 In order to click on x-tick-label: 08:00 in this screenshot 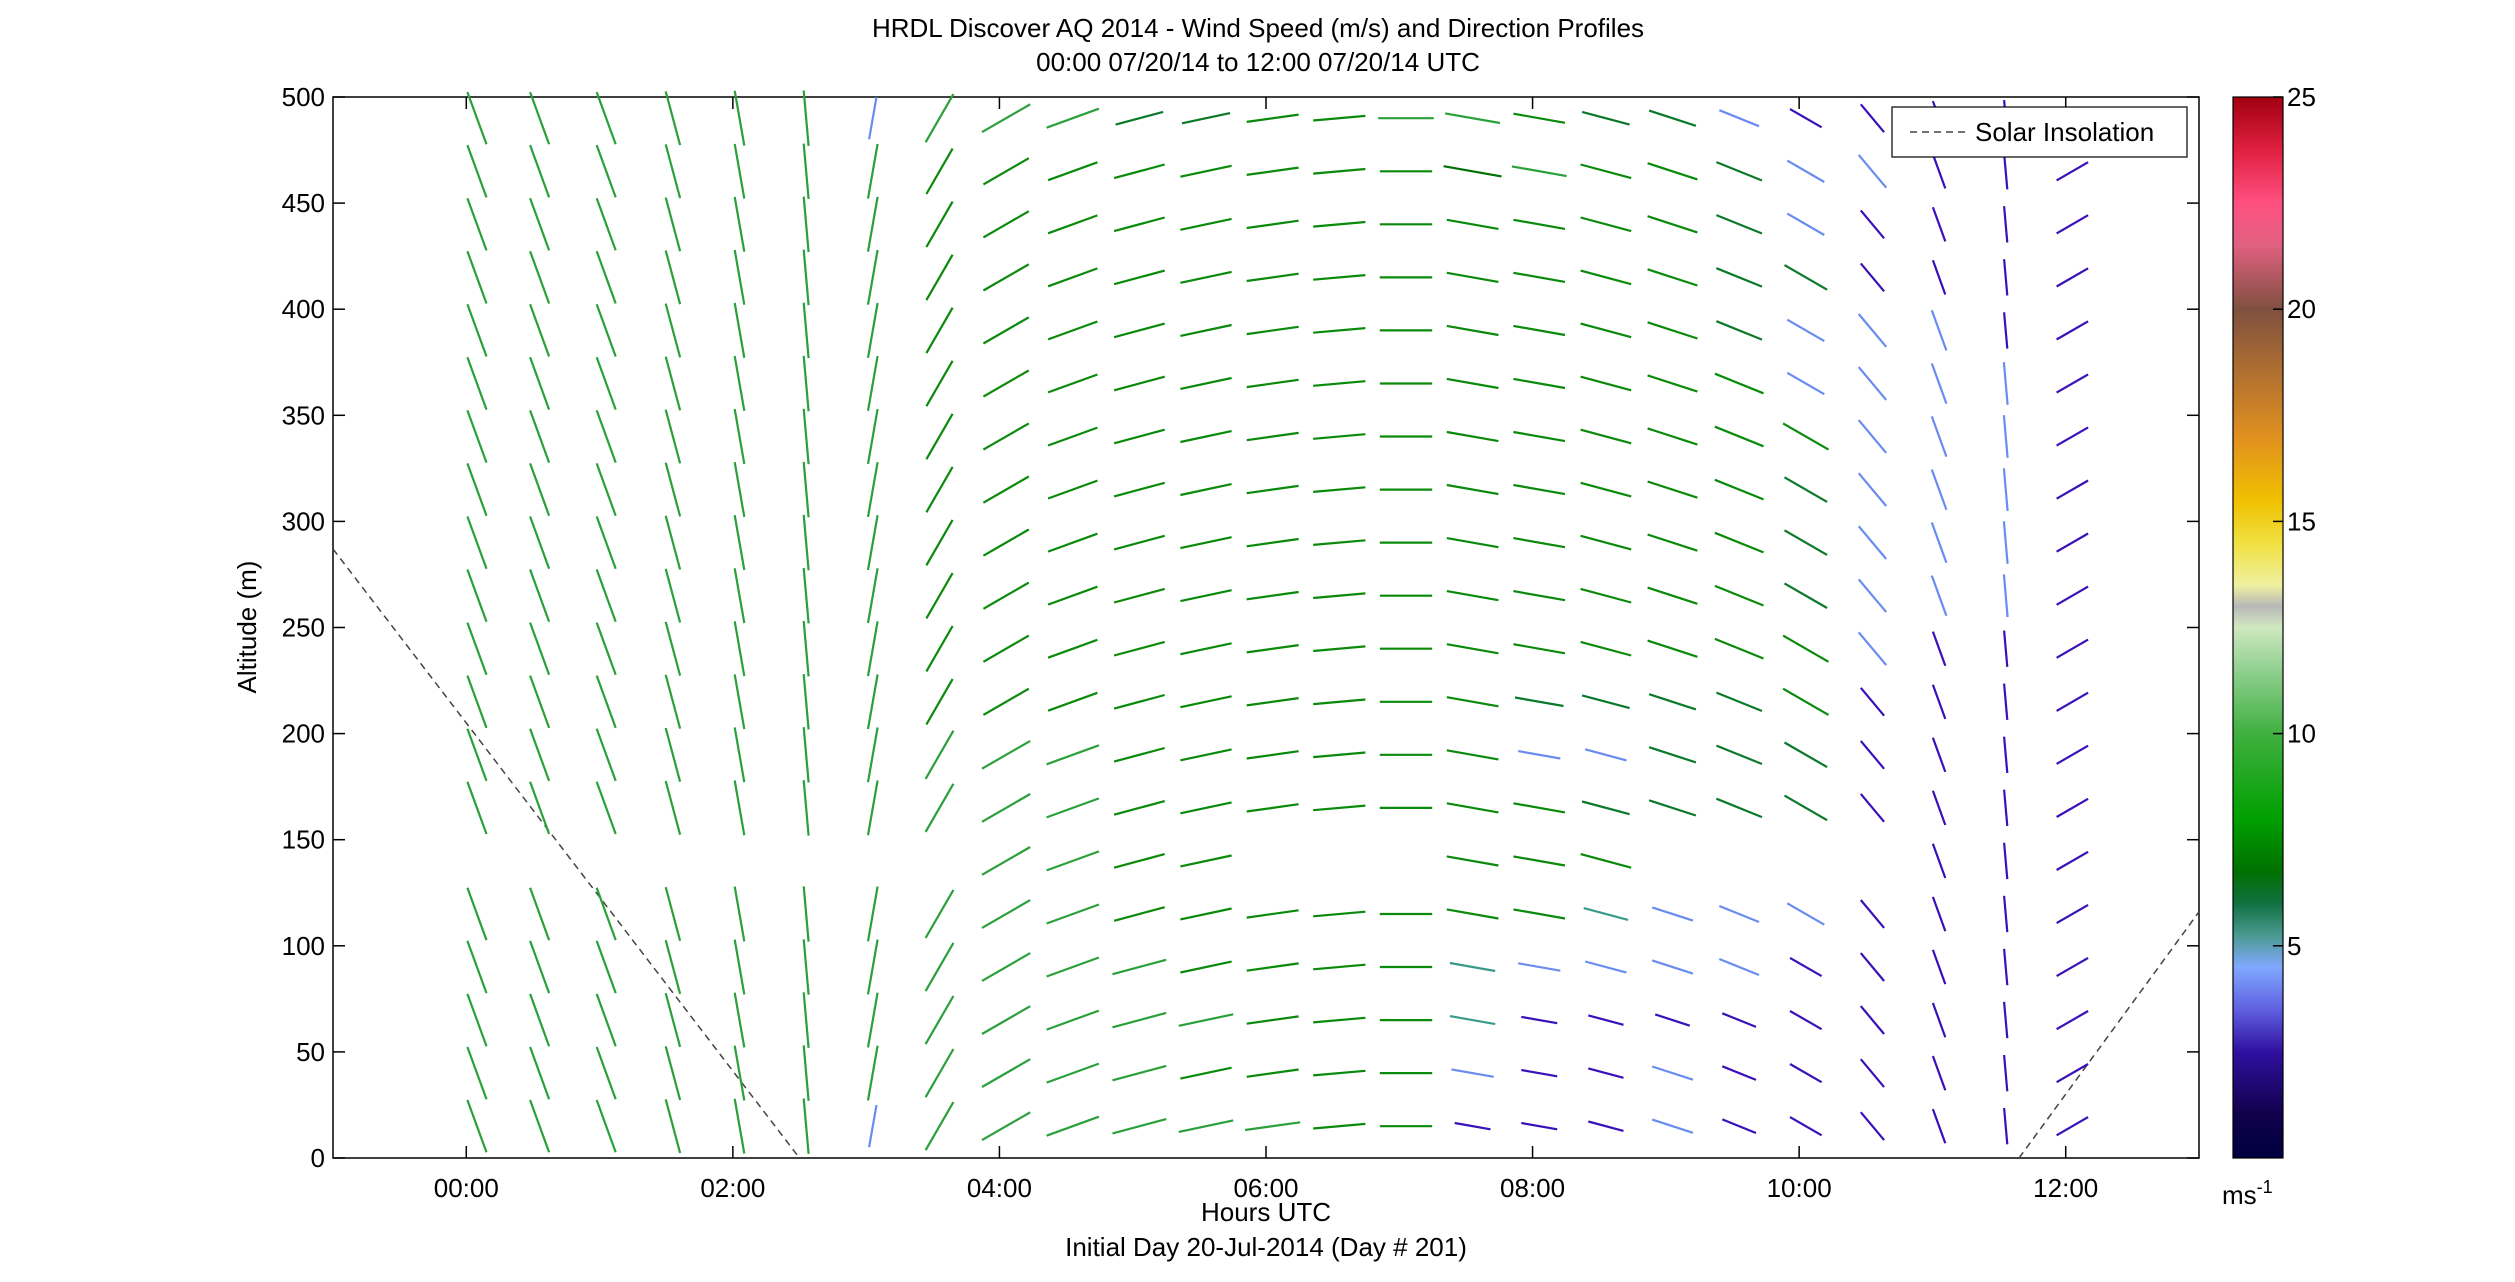, I will do `click(1532, 1188)`.